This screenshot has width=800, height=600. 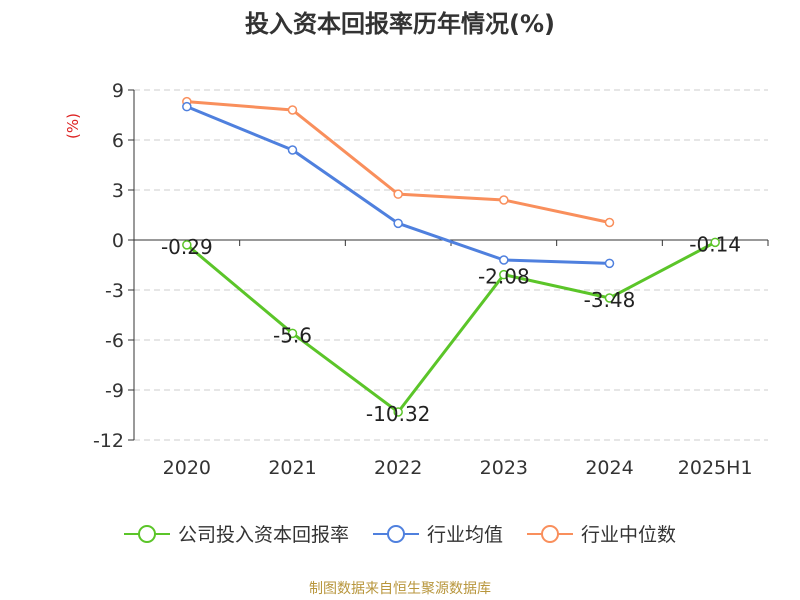 I want to click on y-tick-label: 3, so click(x=118, y=191).